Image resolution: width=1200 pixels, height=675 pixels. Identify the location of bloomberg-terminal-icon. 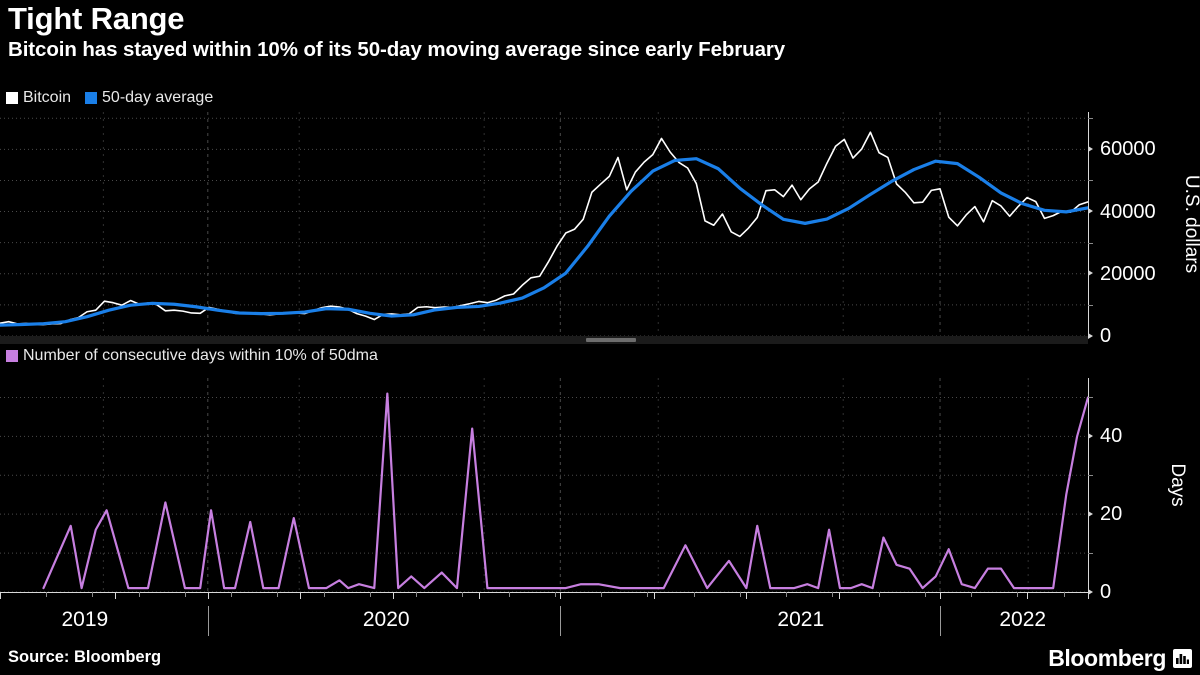
(1182, 658).